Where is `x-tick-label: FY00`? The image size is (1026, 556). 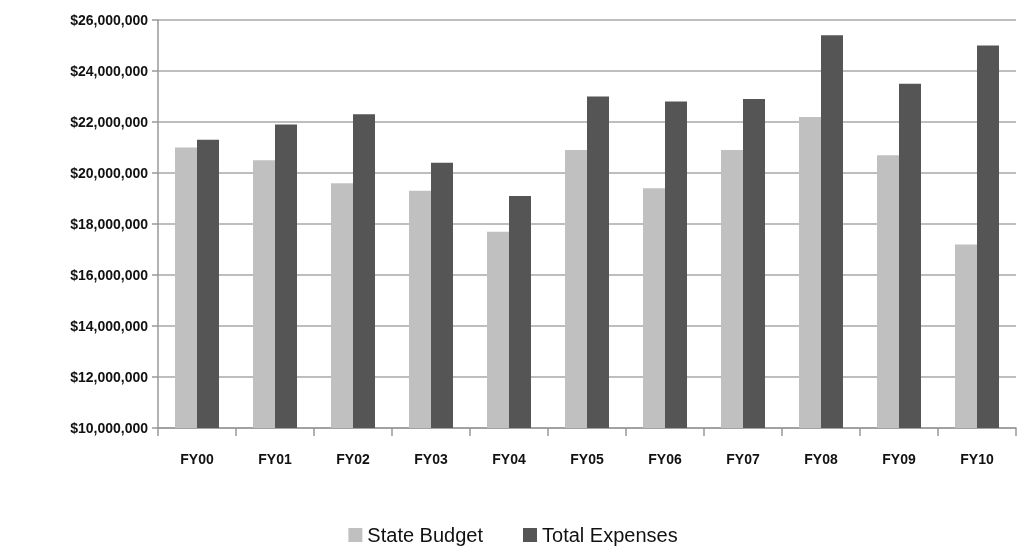
x-tick-label: FY00 is located at coordinates (197, 459).